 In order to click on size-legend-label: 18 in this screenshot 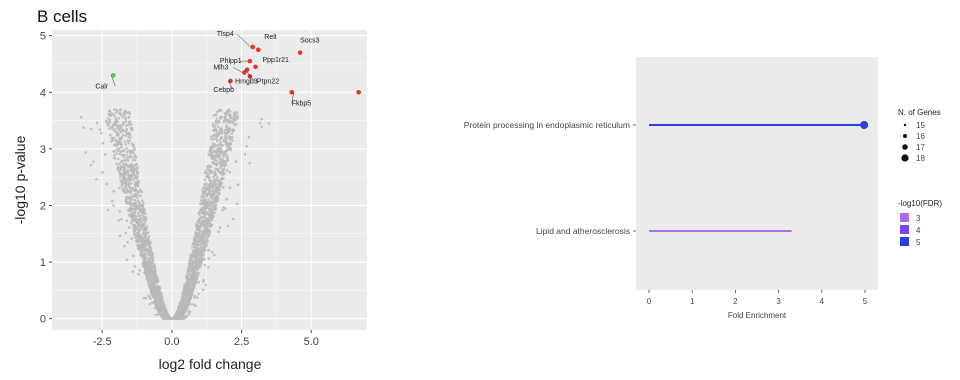, I will do `click(920, 158)`.